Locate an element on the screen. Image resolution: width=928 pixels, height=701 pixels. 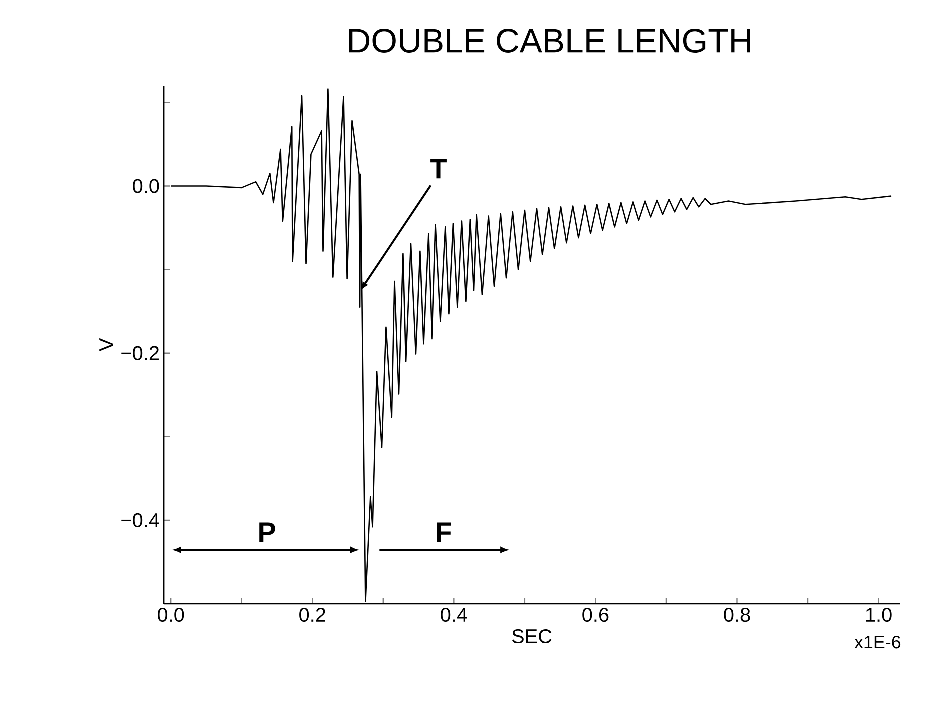
x-axis-title: SEC is located at coordinates (532, 636).